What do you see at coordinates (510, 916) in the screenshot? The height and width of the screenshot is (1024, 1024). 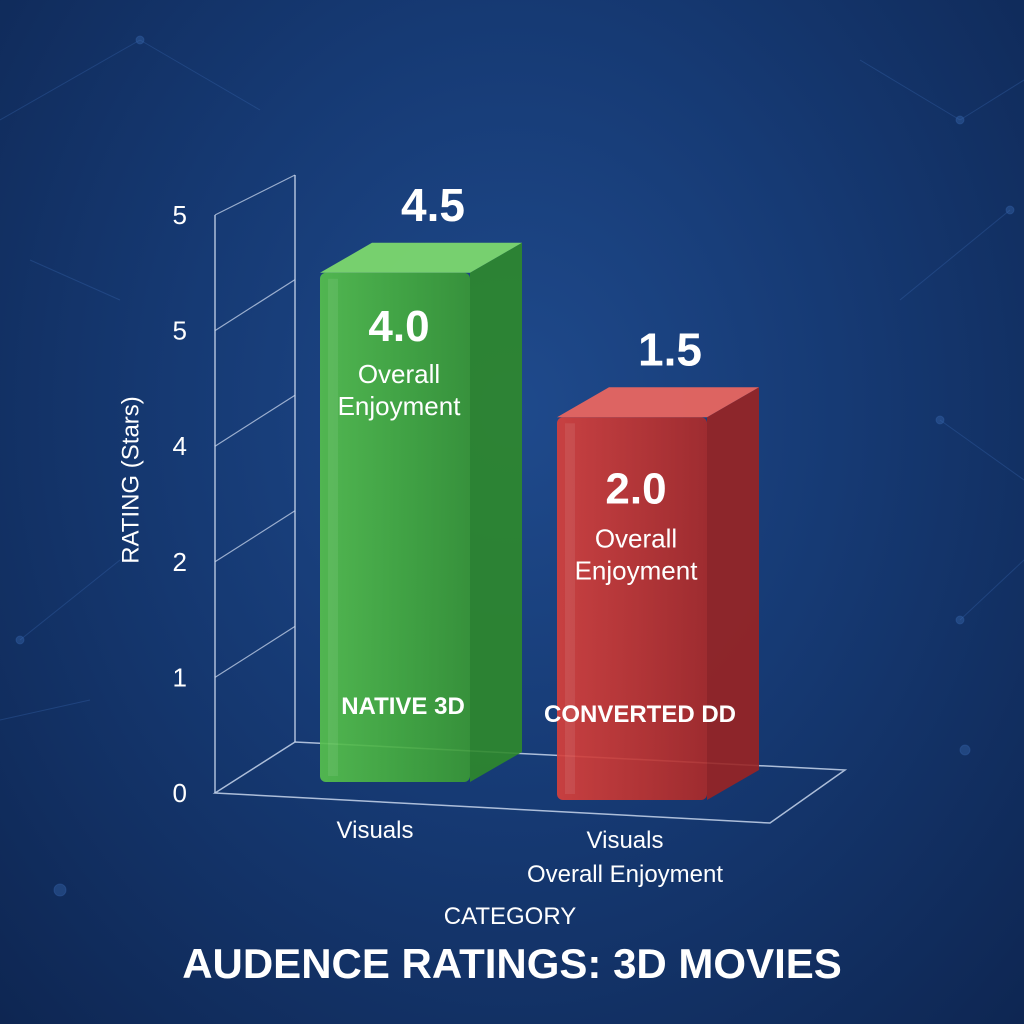 I see `x-axis-title: CATEGORY` at bounding box center [510, 916].